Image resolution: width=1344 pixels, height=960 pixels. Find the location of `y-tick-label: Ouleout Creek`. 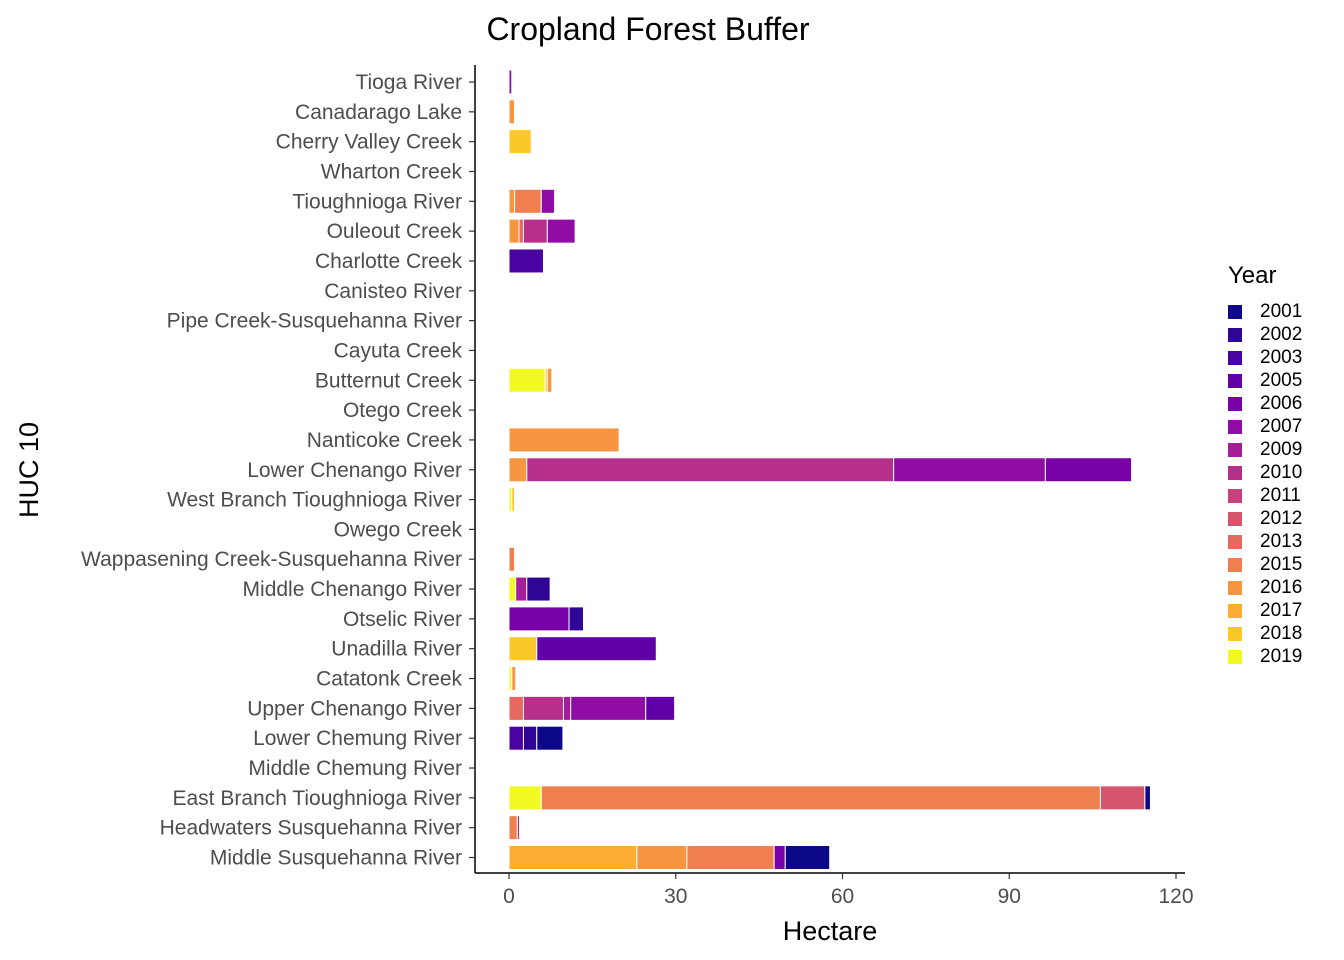

y-tick-label: Ouleout Creek is located at coordinates (395, 231).